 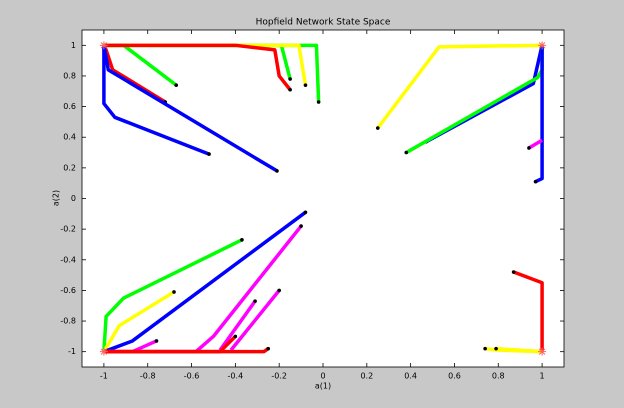 I want to click on x-axis-label: a(1), so click(x=323, y=386).